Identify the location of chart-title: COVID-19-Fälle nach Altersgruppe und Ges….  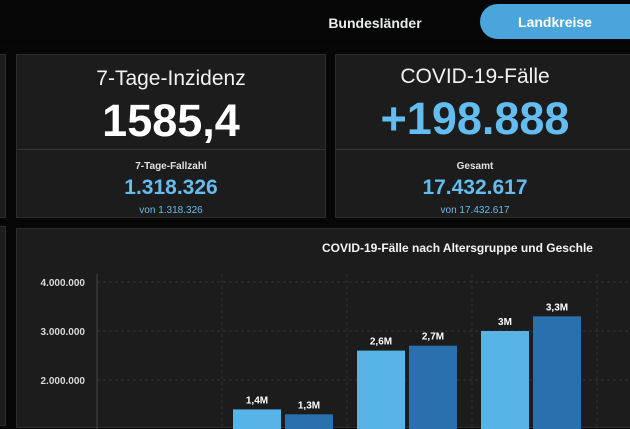
(457, 248).